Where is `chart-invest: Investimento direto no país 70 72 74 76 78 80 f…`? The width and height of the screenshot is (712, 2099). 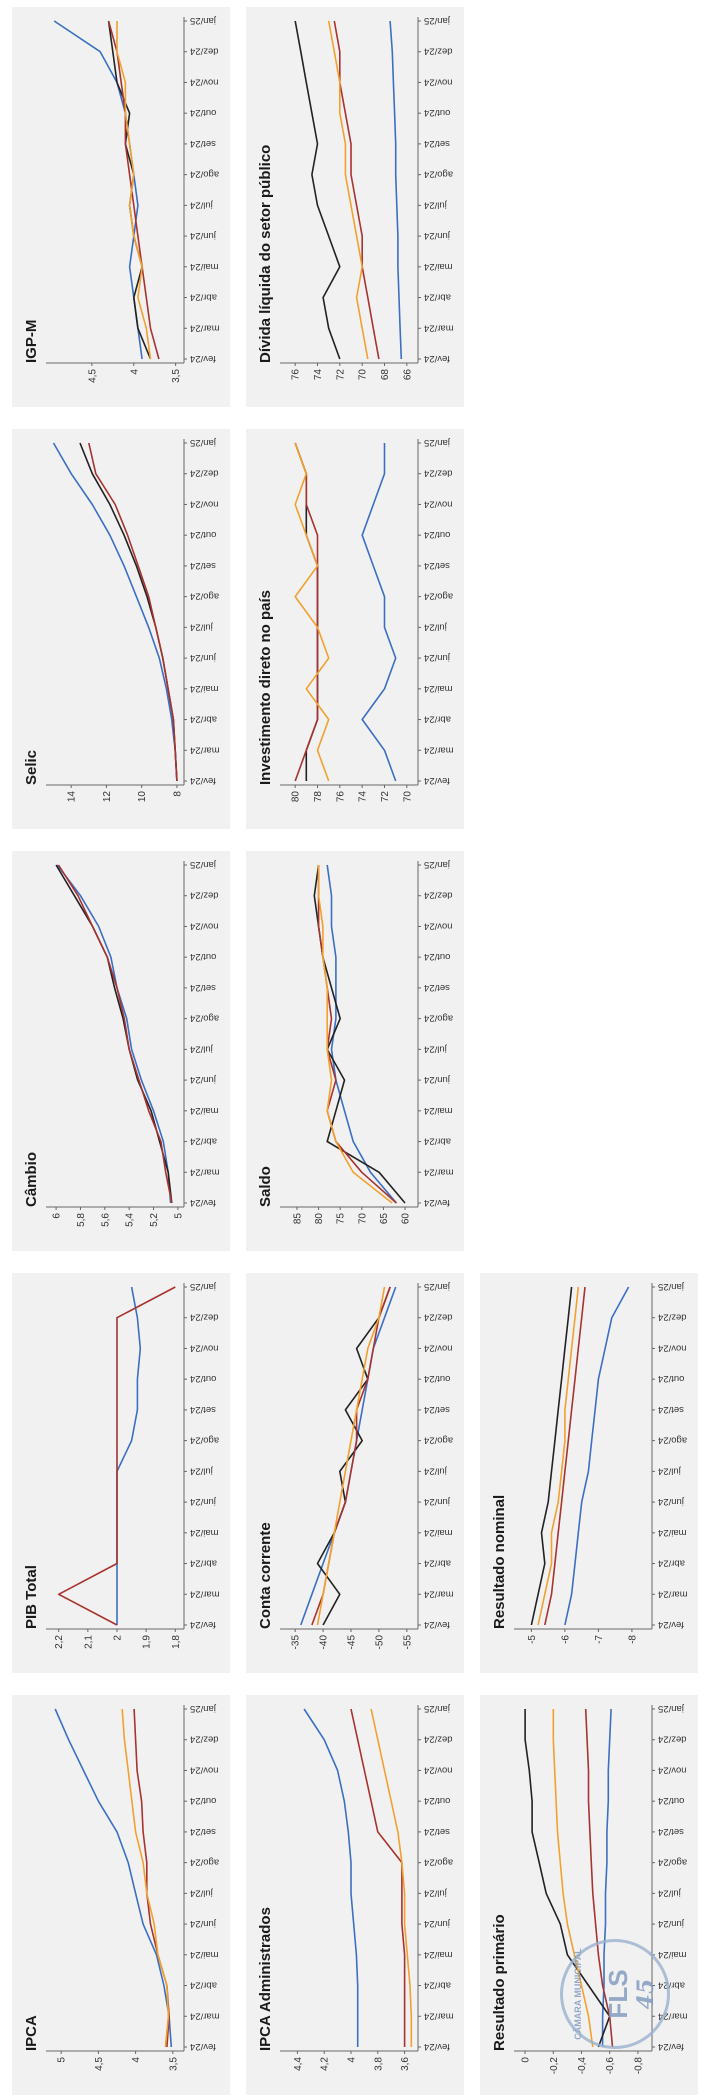
chart-invest: Investimento direto no país 70 72 74 76 78 80 f… is located at coordinates (355, 620).